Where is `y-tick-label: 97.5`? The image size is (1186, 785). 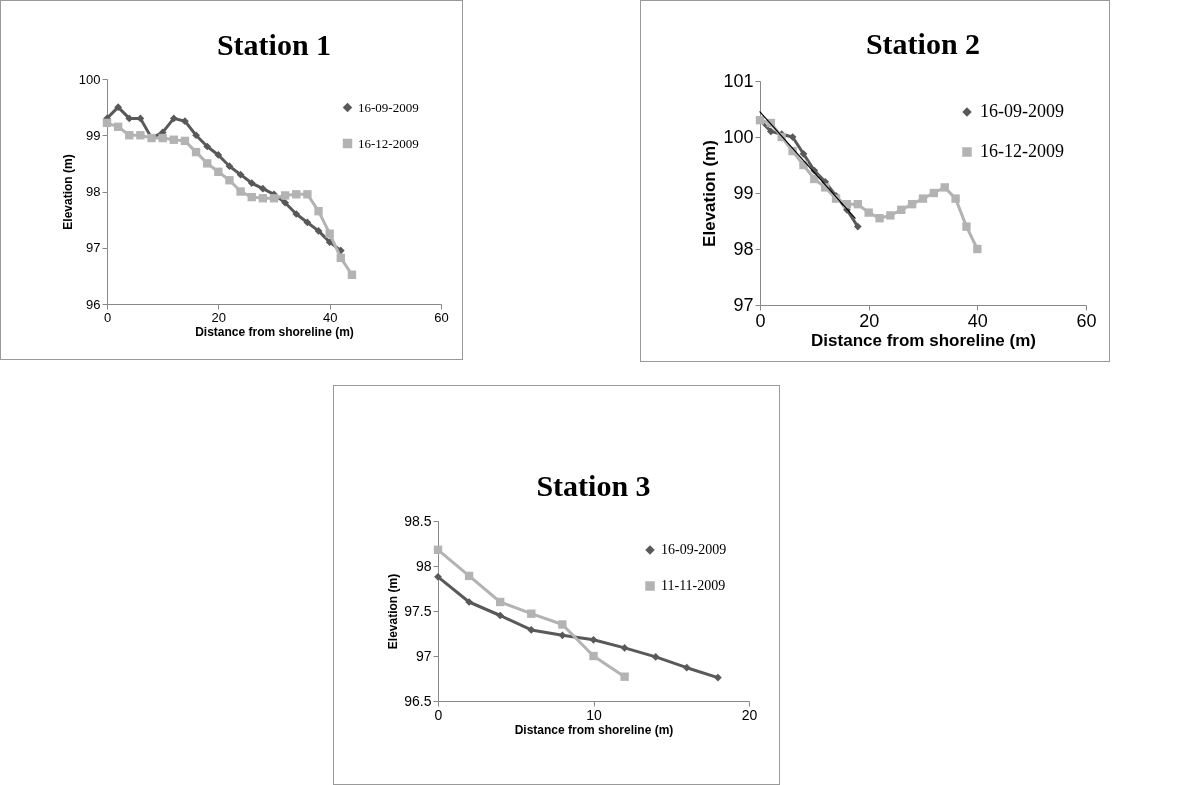
y-tick-label: 97.5 is located at coordinates (418, 610).